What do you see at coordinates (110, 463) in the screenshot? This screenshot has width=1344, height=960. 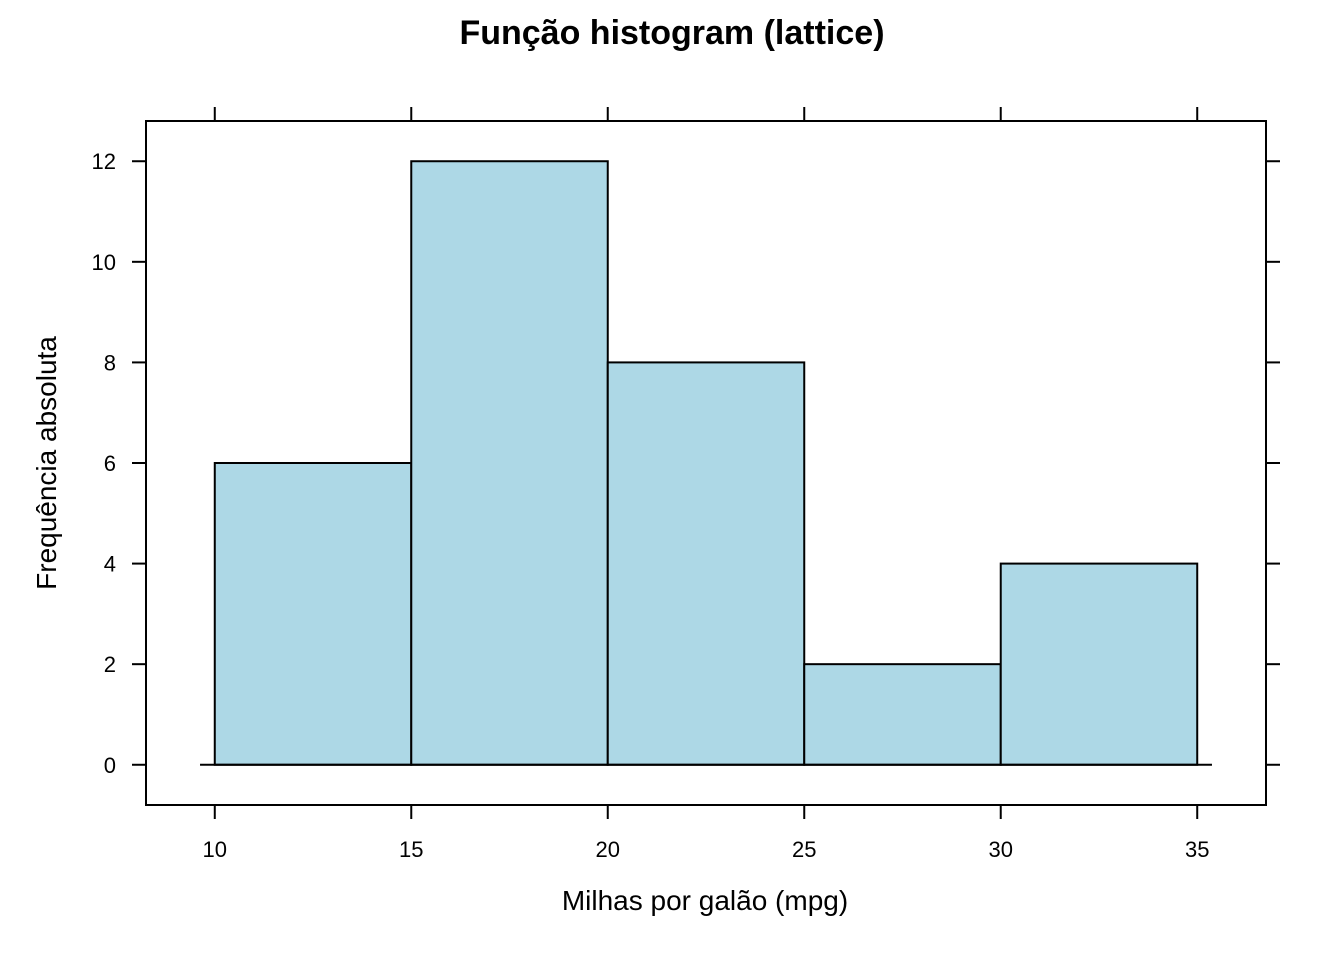 I see `y-tick-label: 6` at bounding box center [110, 463].